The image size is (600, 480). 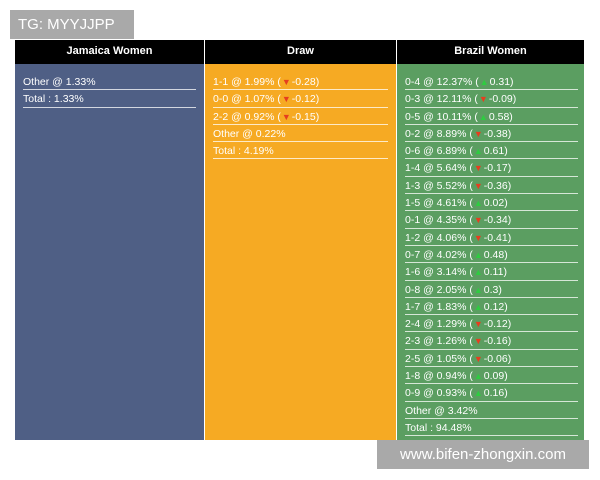 I want to click on score-text: 2-4 @ 1.29% (, so click(x=439, y=324).